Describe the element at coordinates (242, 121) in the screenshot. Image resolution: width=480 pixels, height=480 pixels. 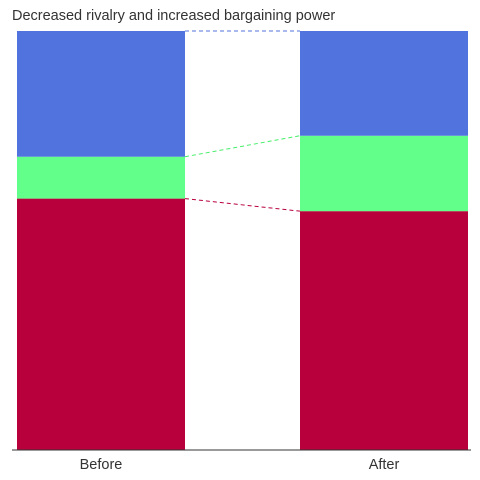
I see `connector-lines` at that location.